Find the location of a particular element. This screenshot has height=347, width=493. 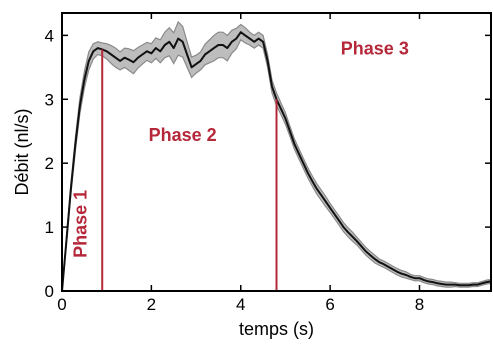

y-axis-label: Débit (nl/s) is located at coordinates (22, 151).